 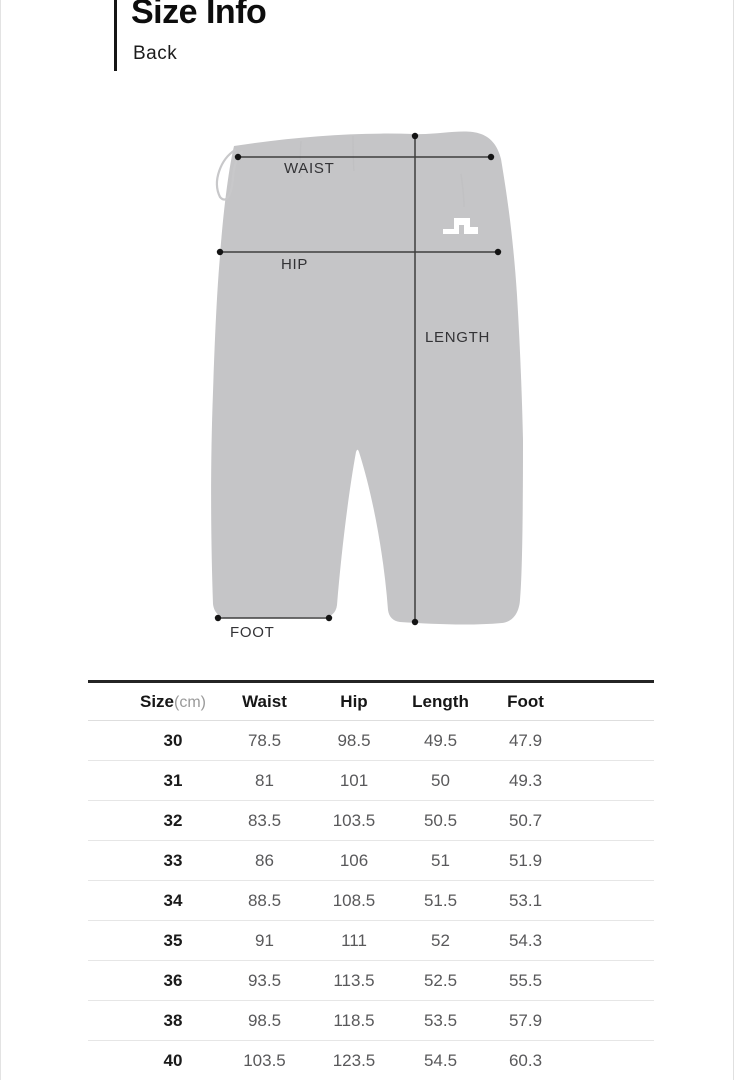 What do you see at coordinates (440, 780) in the screenshot?
I see `cell-length: 50` at bounding box center [440, 780].